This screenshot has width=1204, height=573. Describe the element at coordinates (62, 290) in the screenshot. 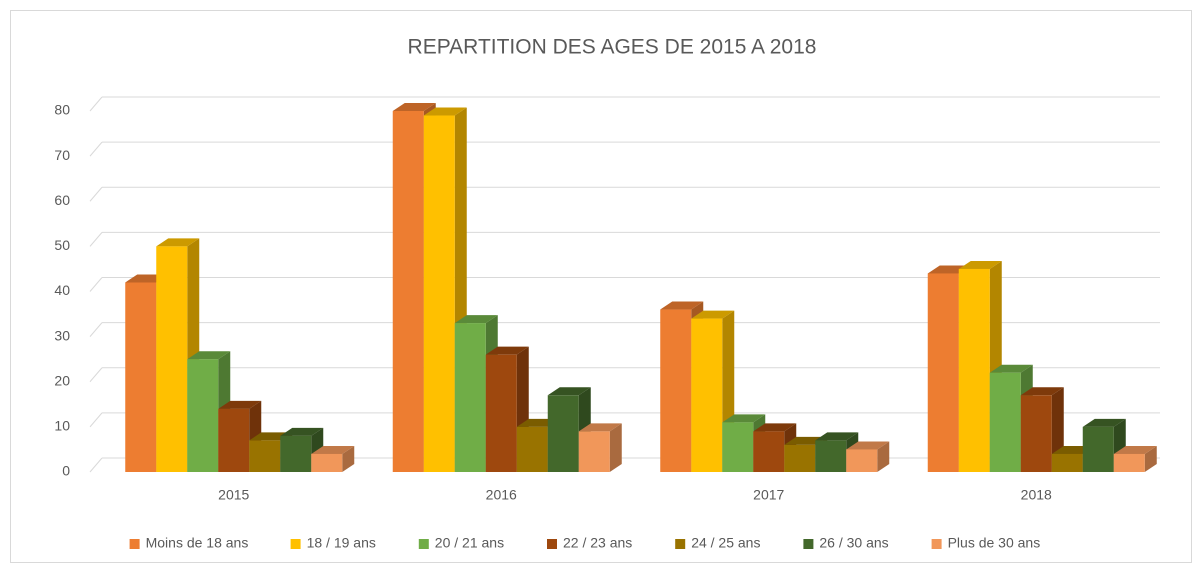

I see `y-tick-label: 40` at that location.